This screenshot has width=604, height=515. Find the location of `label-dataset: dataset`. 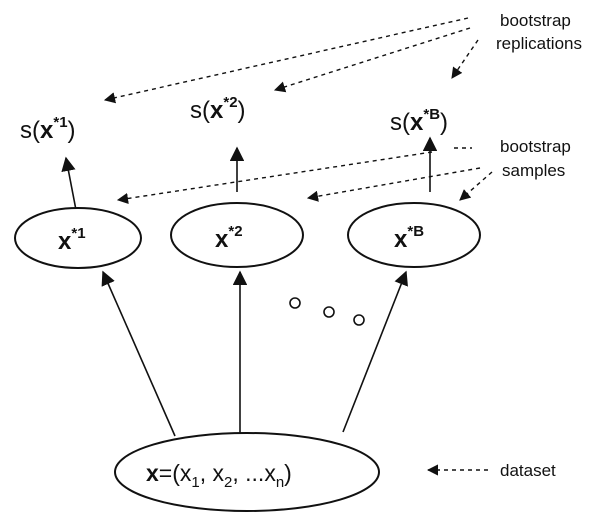

label-dataset: dataset is located at coordinates (528, 470).